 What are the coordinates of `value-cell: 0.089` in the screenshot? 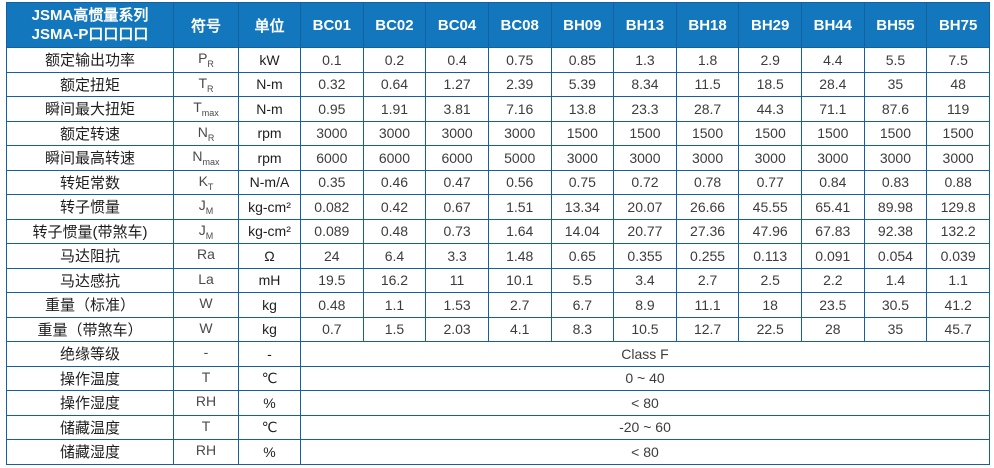 It's located at (332, 231).